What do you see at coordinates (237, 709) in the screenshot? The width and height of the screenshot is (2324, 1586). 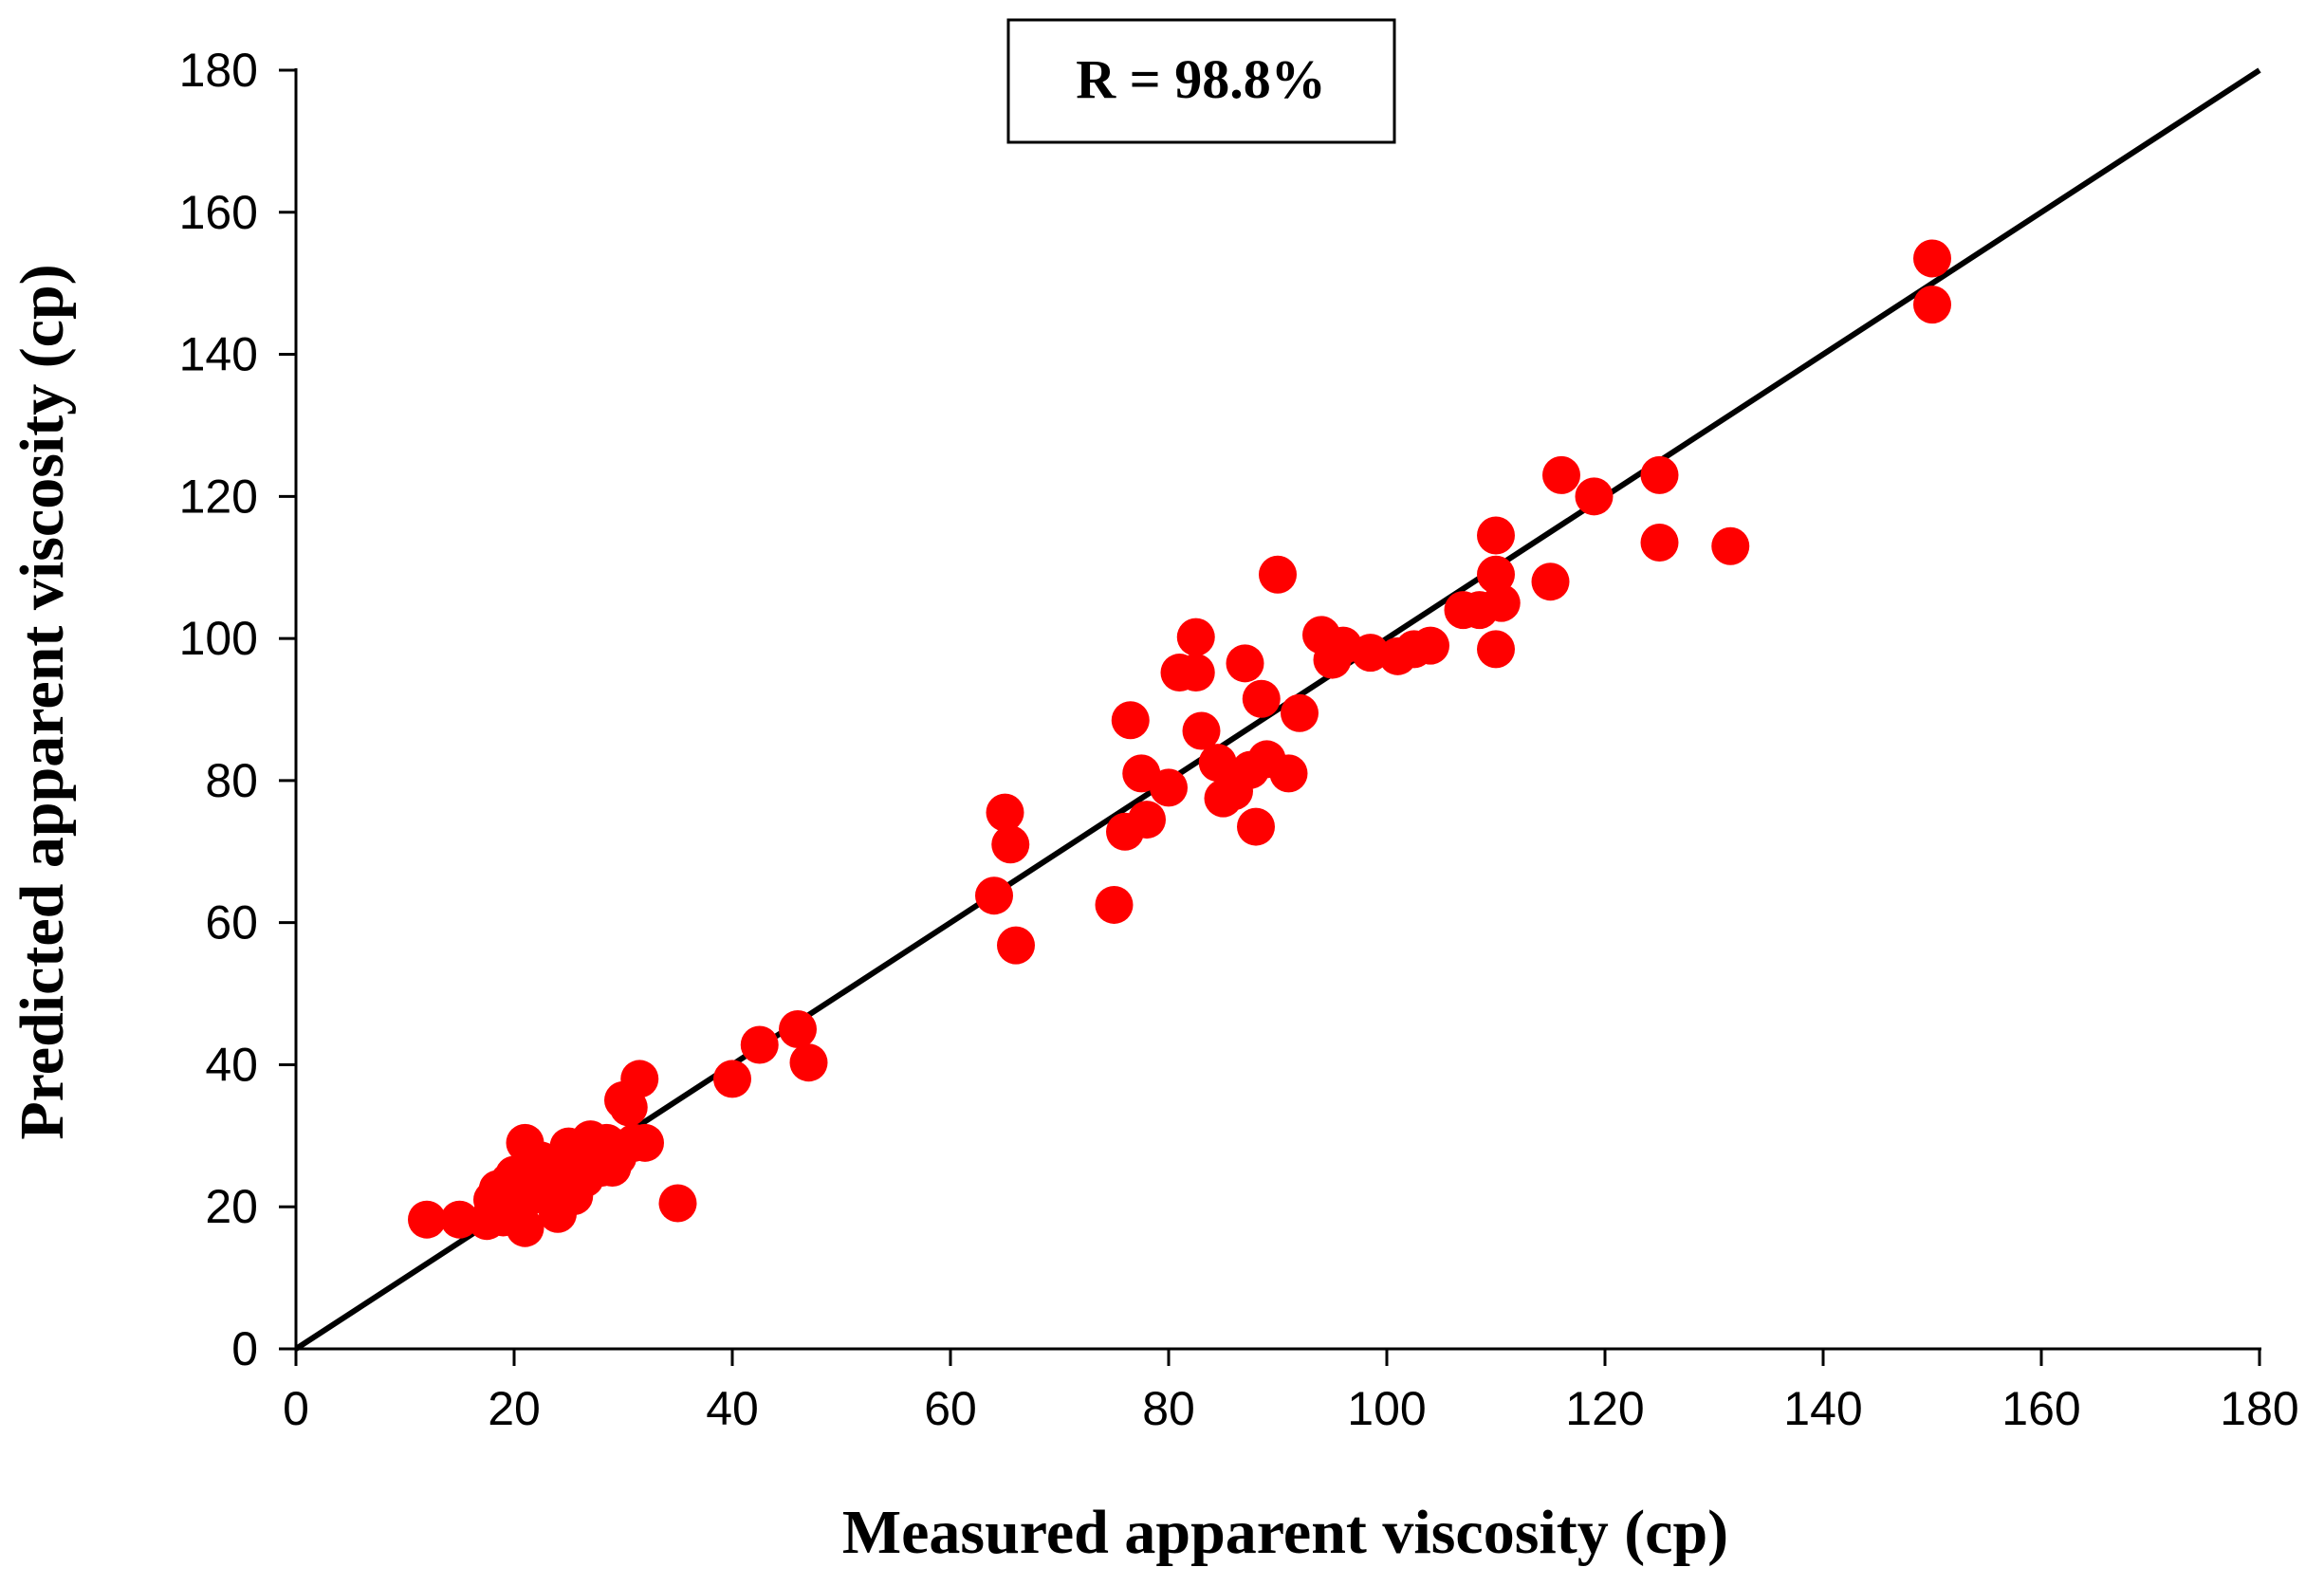 I see `y-ticks: 0 20 40 60 80 100 120 140 160 180` at bounding box center [237, 709].